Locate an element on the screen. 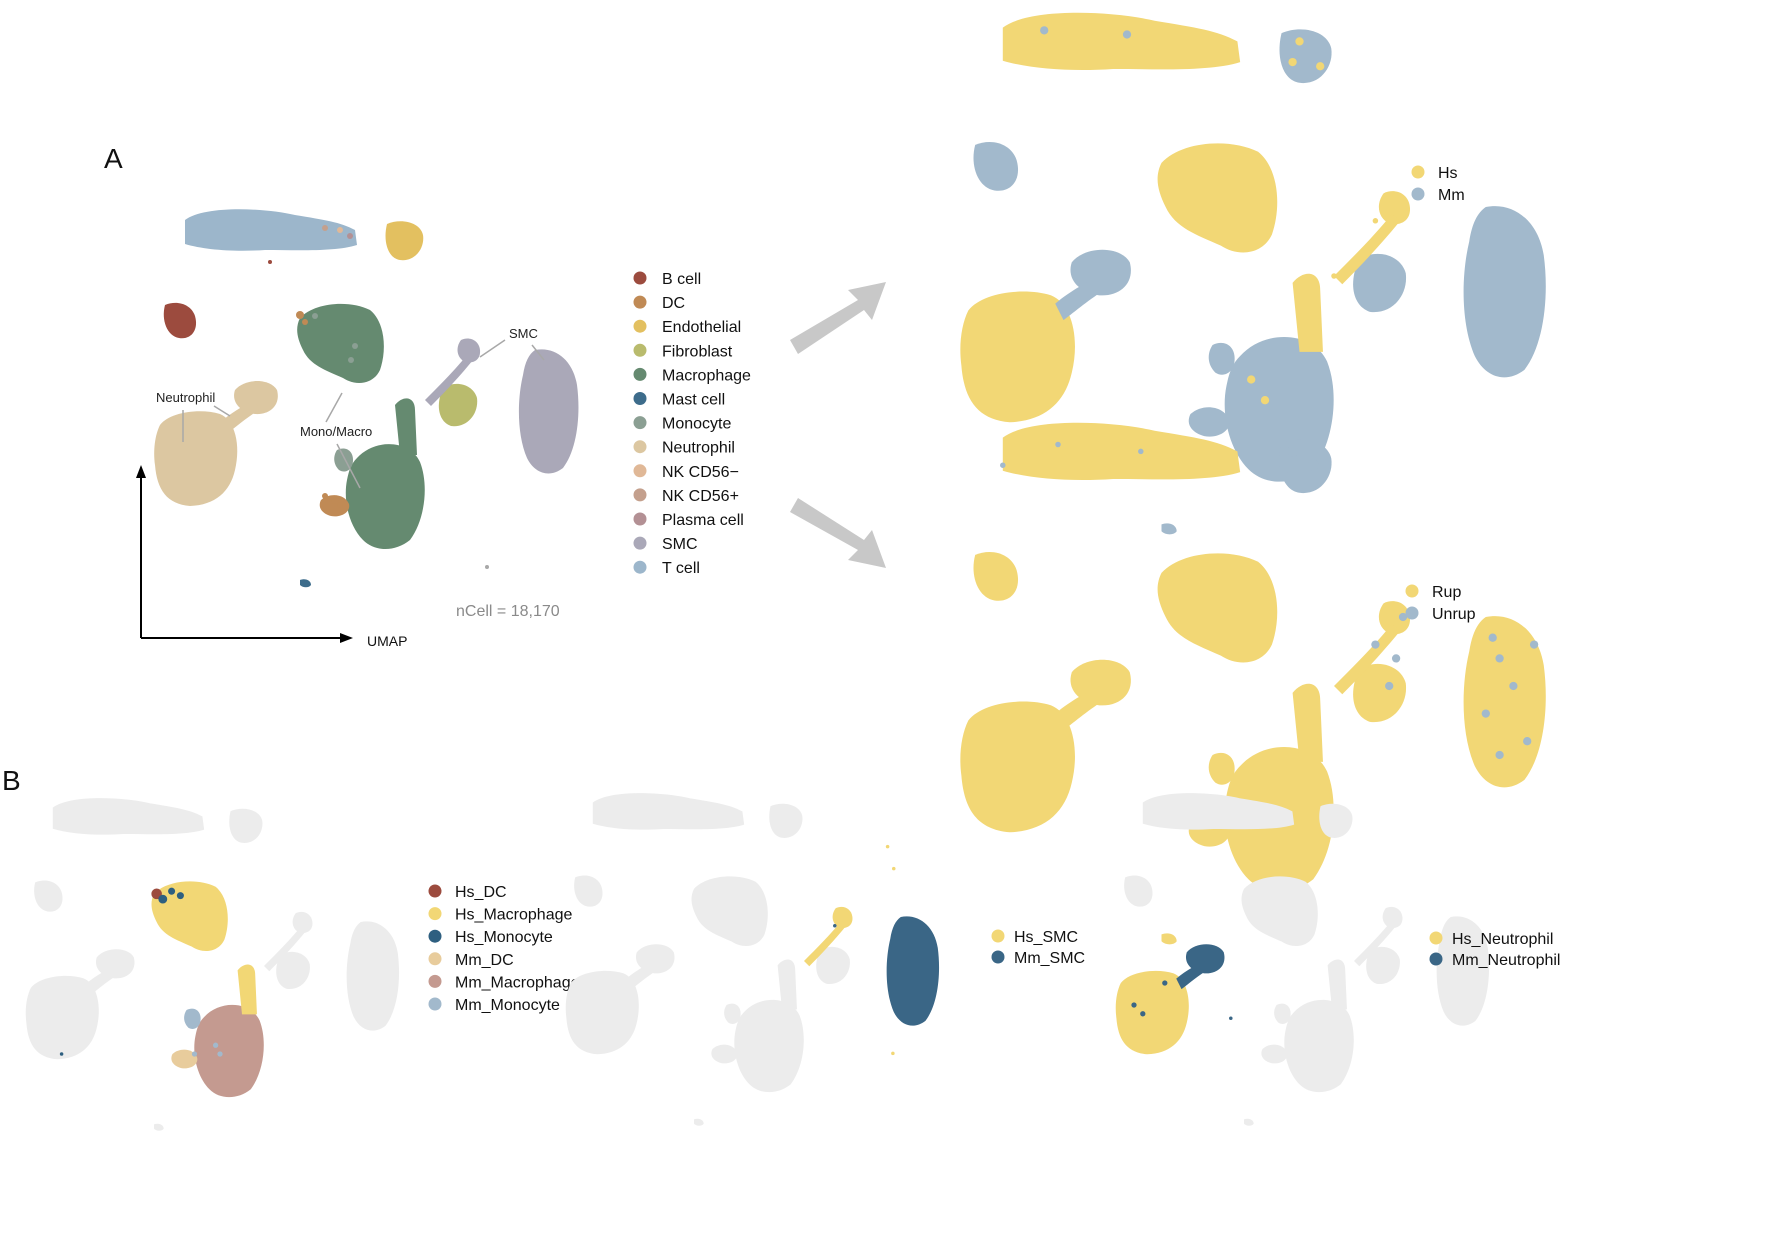 This screenshot has height=1243, width=1772. legend-label: DC is located at coordinates (673, 303).